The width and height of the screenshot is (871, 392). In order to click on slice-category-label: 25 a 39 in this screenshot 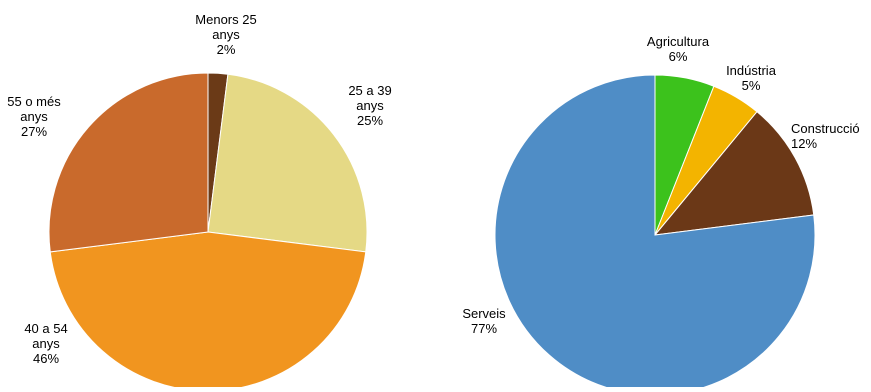, I will do `click(369, 90)`.